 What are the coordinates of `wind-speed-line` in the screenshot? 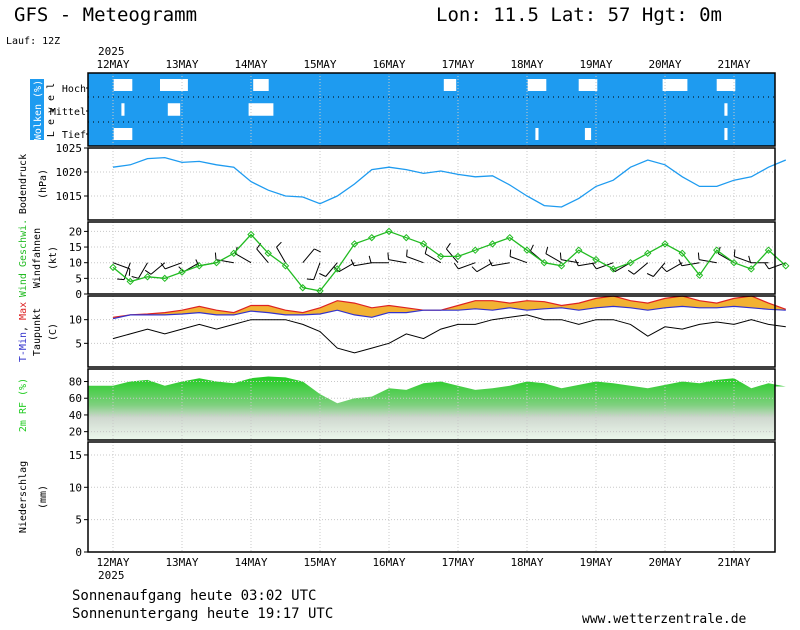 It's located at (449, 261).